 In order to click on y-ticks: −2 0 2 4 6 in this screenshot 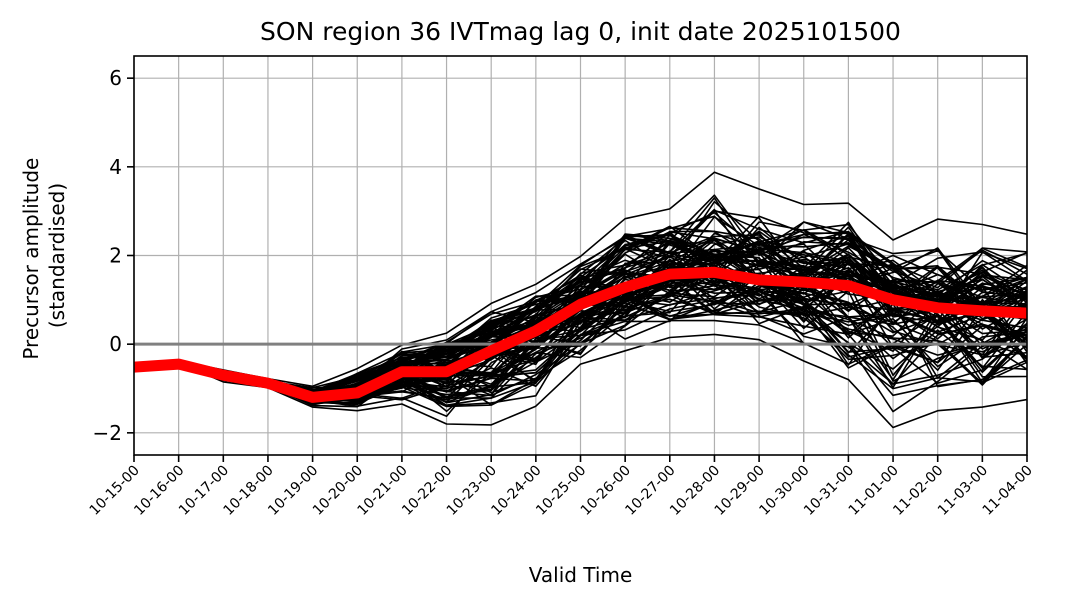, I will do `click(113, 255)`.